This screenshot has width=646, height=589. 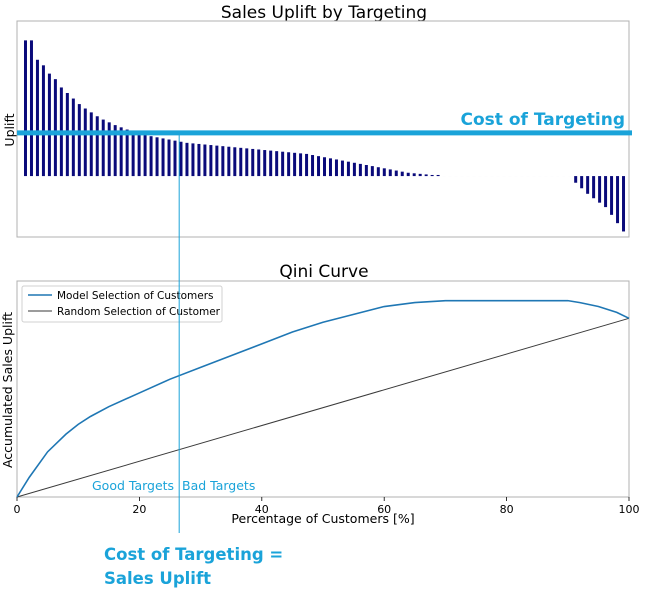 I want to click on bad-targets-label: Bad Targets, so click(x=218, y=485).